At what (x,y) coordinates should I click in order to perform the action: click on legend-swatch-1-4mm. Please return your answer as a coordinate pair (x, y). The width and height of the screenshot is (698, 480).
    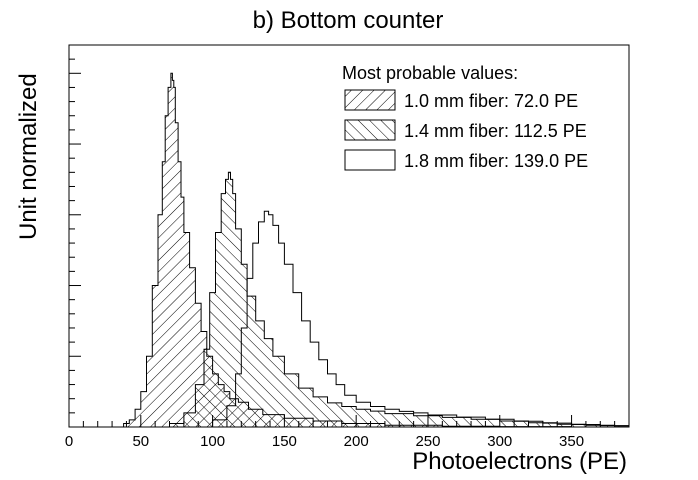
    Looking at the image, I should click on (370, 130).